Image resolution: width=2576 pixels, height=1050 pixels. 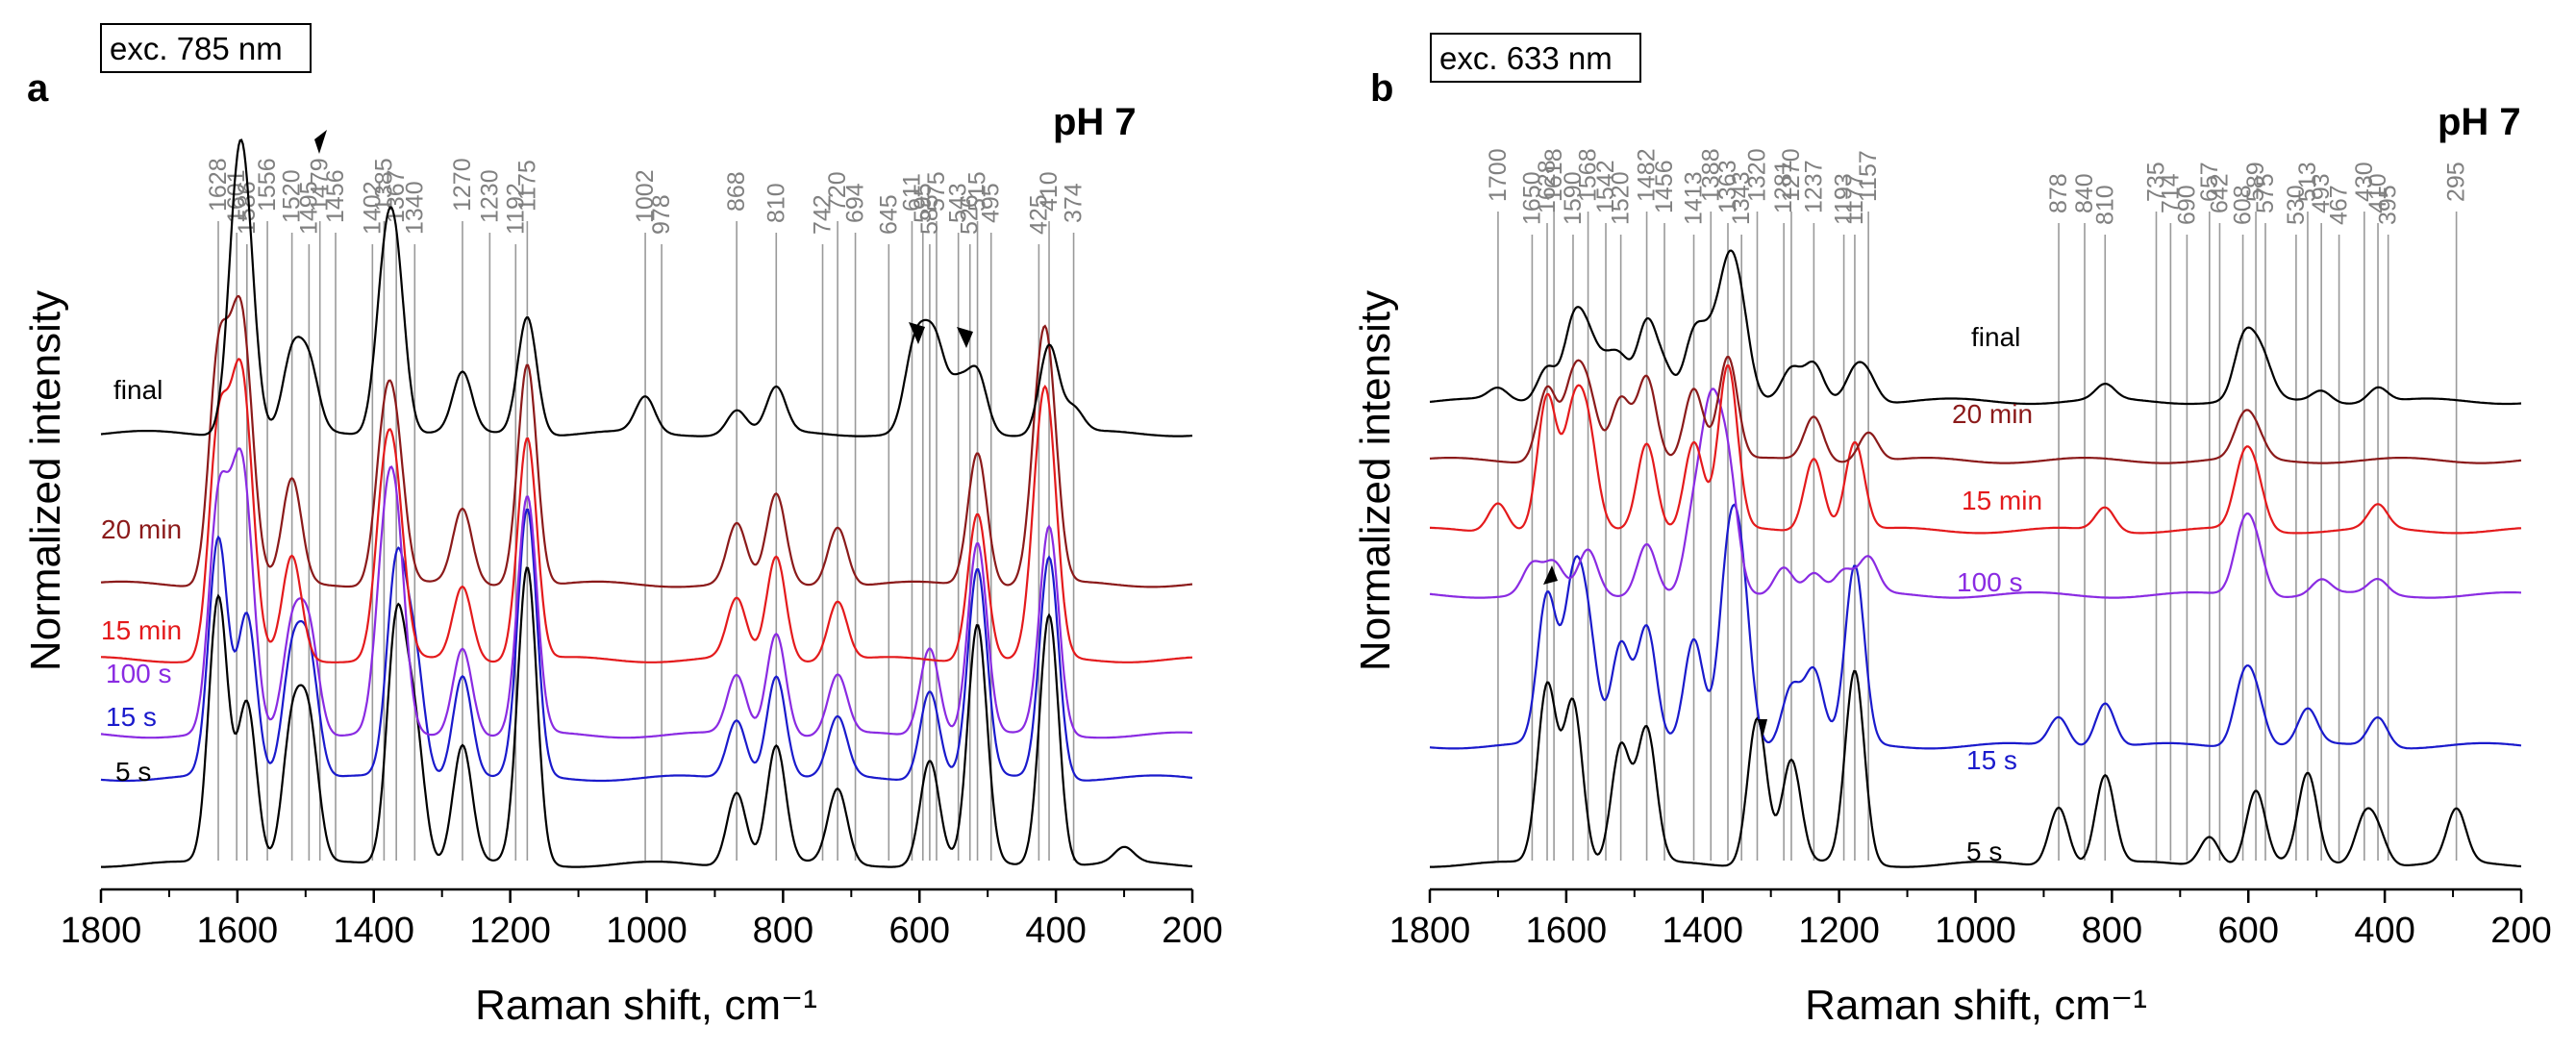 What do you see at coordinates (2364, 182) in the screenshot?
I see `peak-label: 430` at bounding box center [2364, 182].